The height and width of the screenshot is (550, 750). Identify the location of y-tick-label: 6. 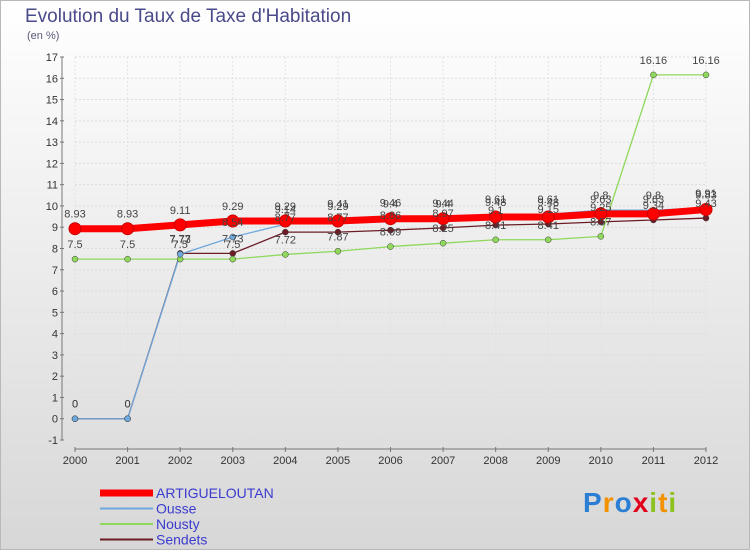
(55, 292).